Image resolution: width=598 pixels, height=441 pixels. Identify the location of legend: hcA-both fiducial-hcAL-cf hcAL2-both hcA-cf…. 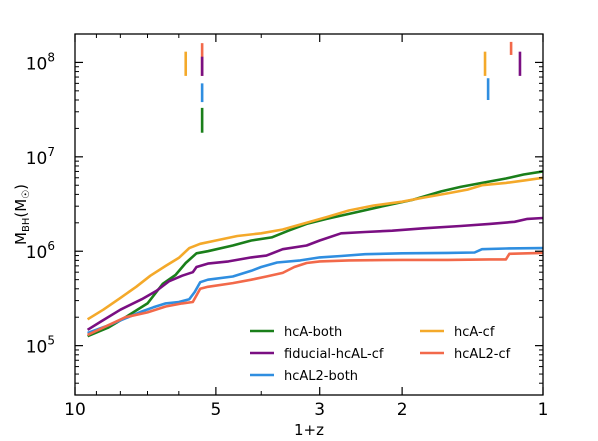
(380, 354).